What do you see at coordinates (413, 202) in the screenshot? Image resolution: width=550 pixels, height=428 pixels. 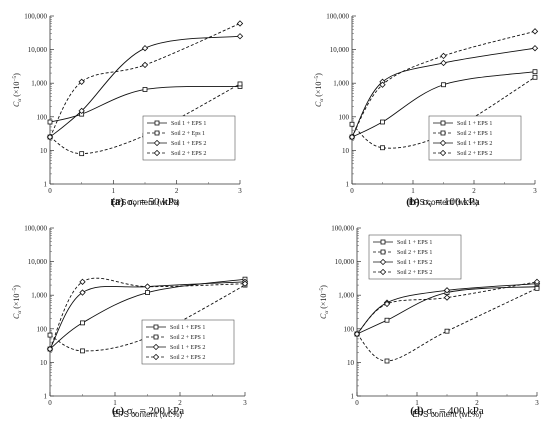 I see `text-part: (b)` at bounding box center [413, 202].